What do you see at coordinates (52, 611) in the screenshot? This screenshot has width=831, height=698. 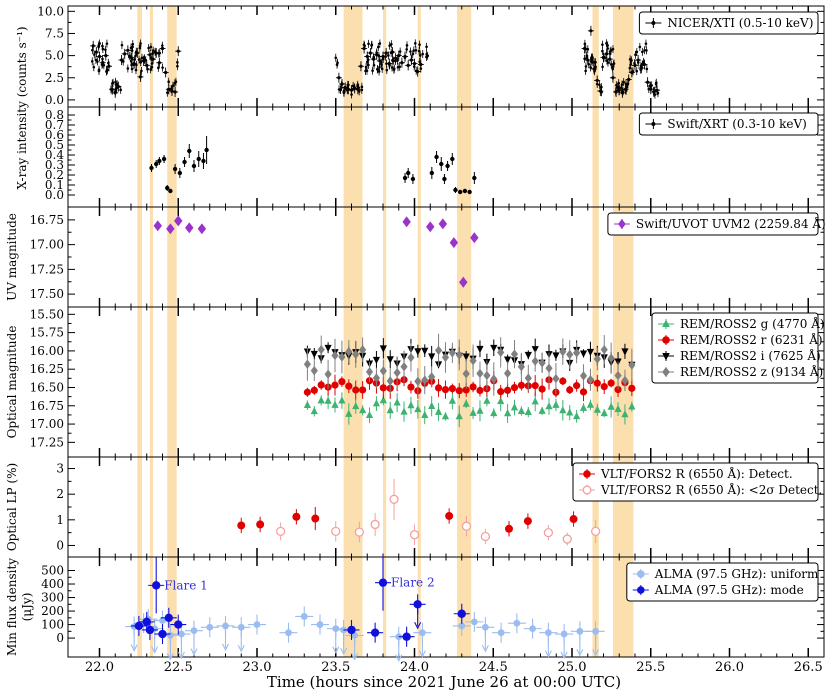 I see `y-tick-label: 200` at bounding box center [52, 611].